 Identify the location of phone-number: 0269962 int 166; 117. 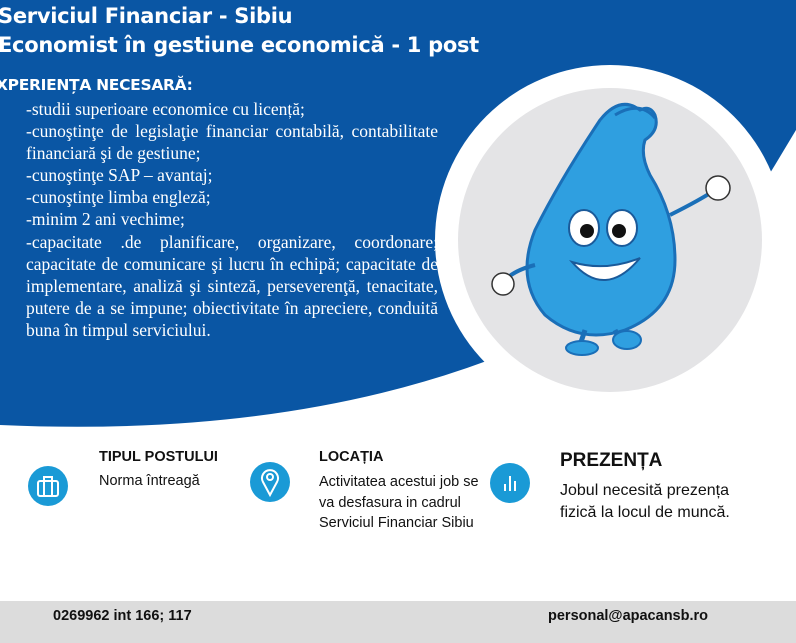
(122, 616).